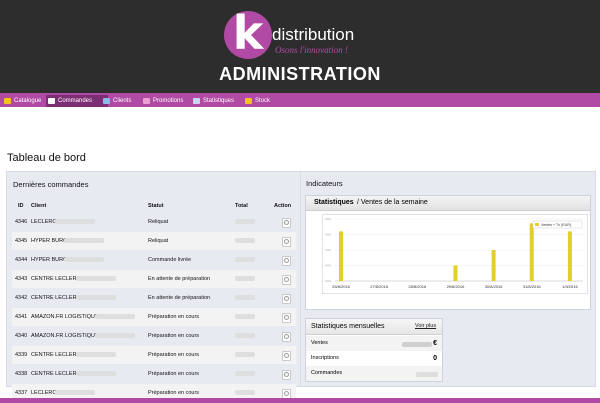 This screenshot has height=403, width=600. Describe the element at coordinates (374, 373) in the screenshot. I see `monthly-row-commandes: Commandes` at that location.